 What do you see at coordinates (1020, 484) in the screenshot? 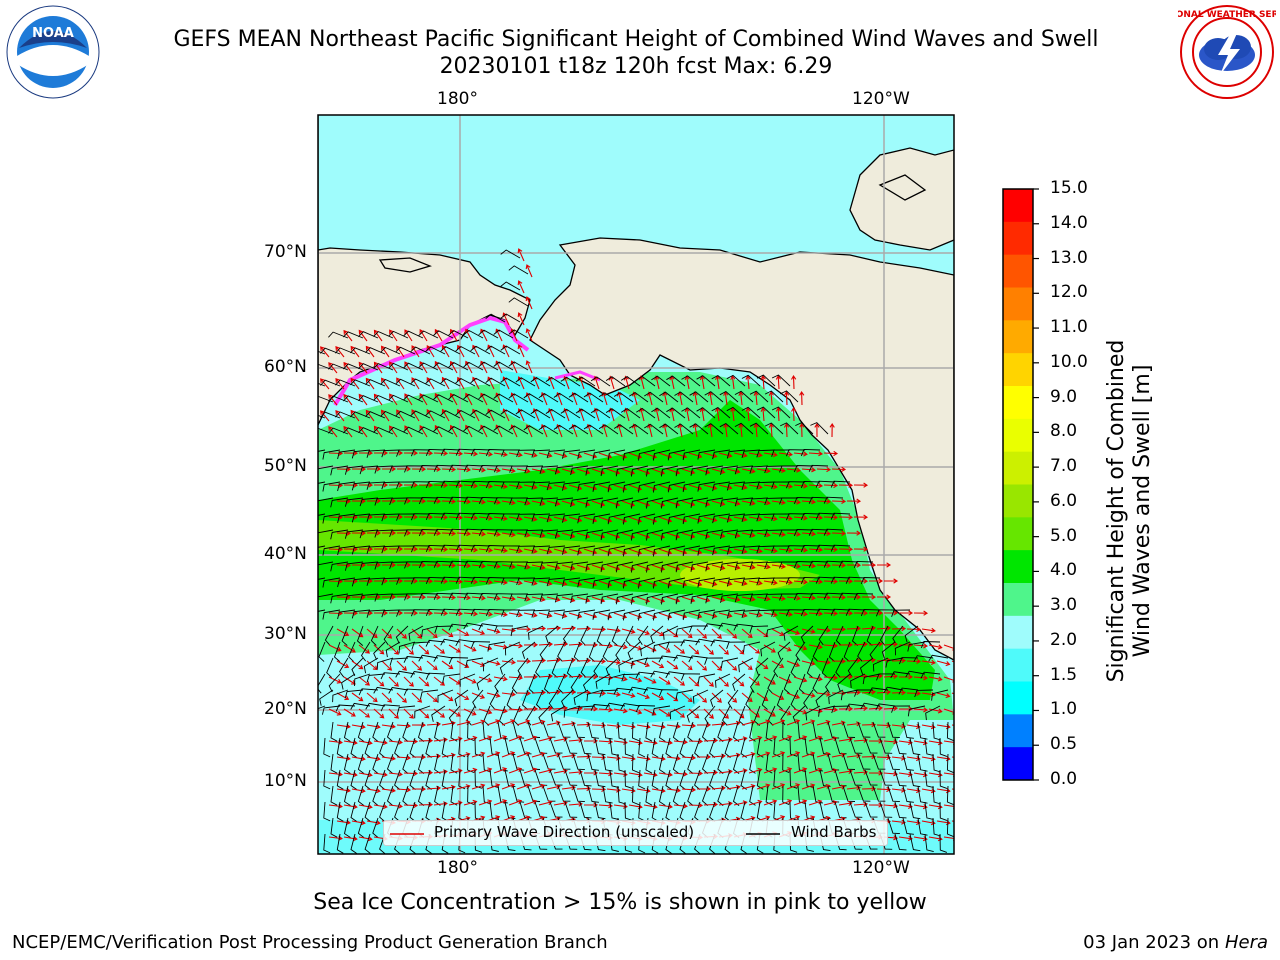
I see `colorbar` at bounding box center [1020, 484].